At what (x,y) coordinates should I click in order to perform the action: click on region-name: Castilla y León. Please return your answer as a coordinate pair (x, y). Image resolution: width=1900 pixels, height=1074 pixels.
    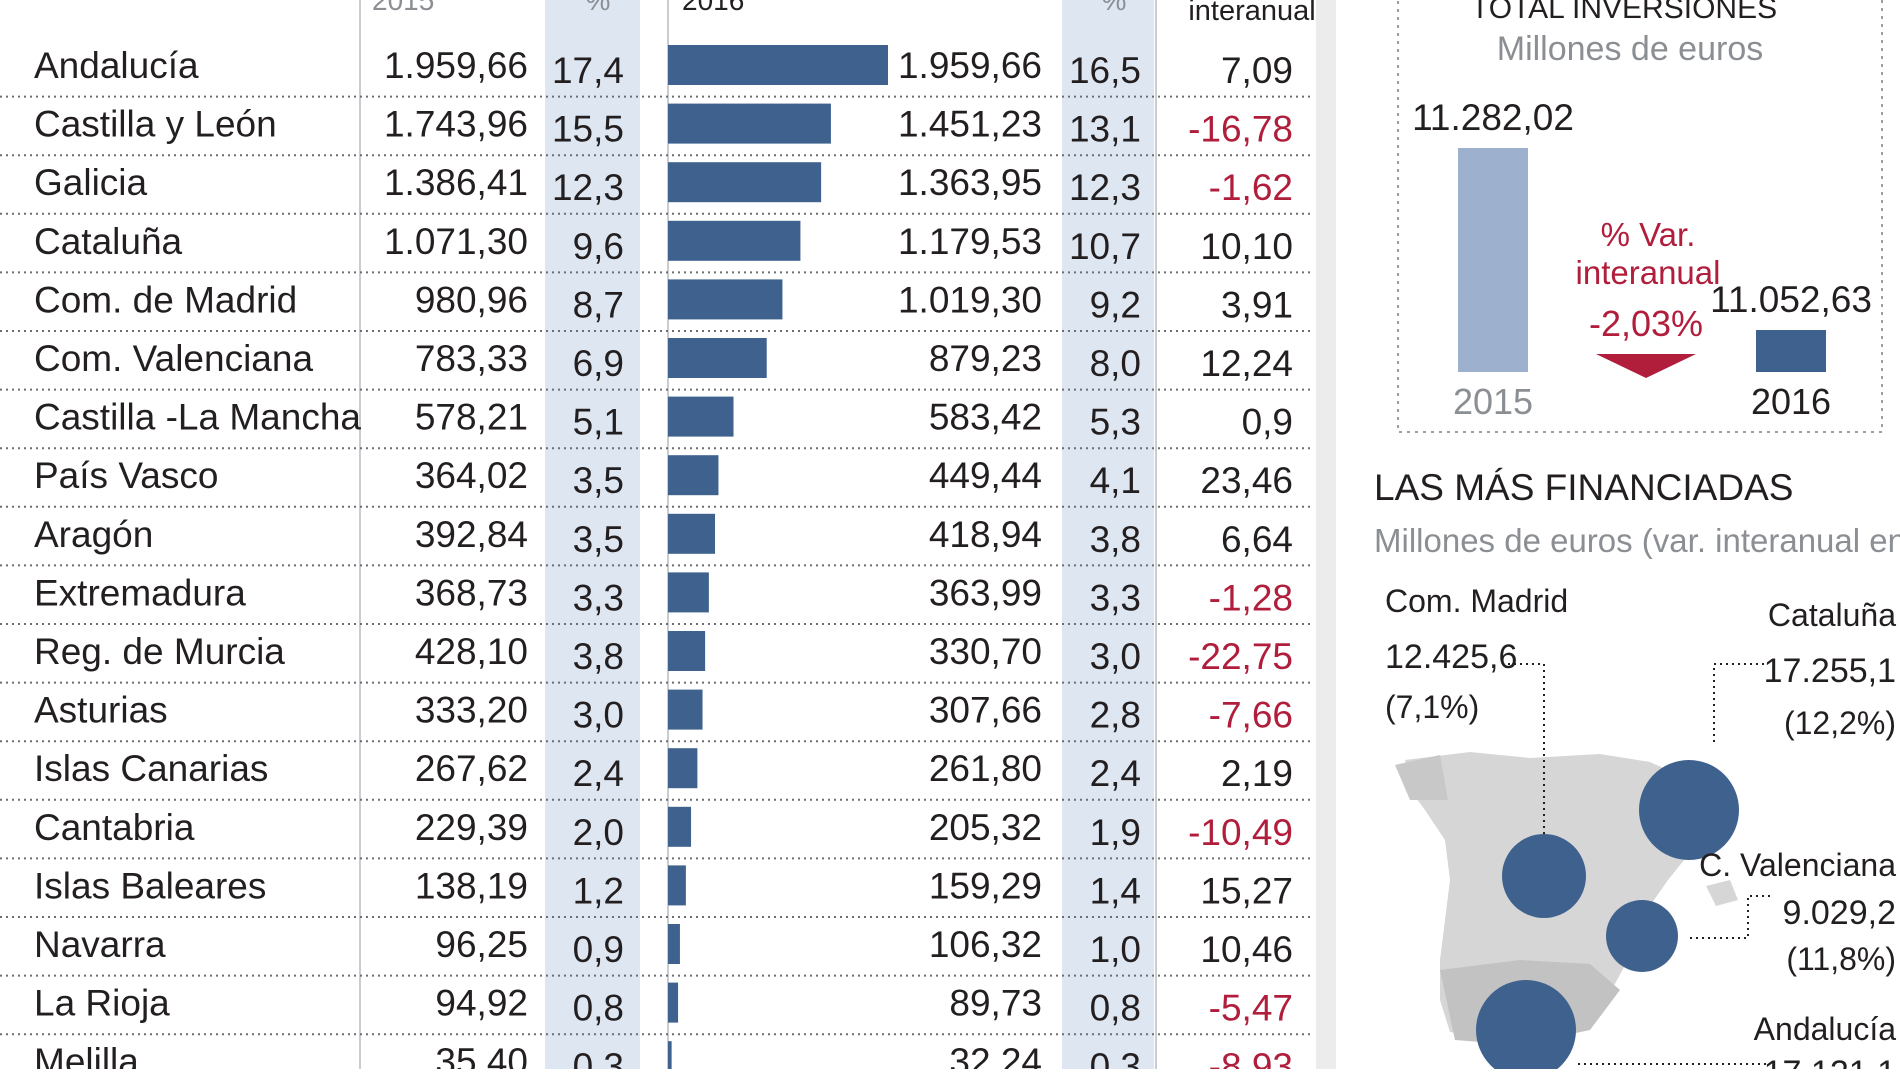
    Looking at the image, I should click on (155, 124).